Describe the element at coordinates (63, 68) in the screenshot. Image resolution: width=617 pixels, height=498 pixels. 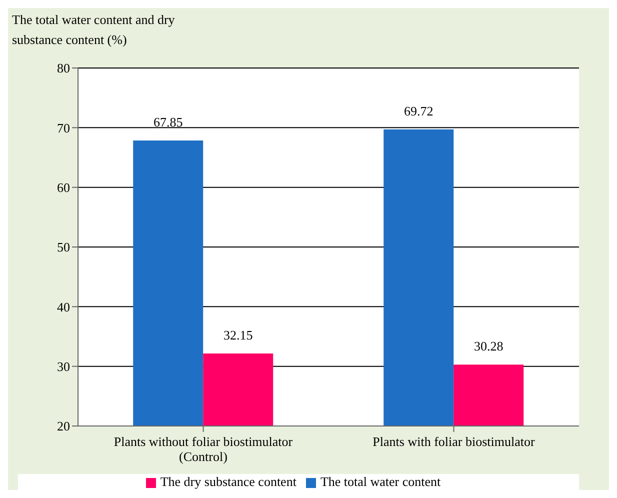
I see `y-tick-label: 80` at that location.